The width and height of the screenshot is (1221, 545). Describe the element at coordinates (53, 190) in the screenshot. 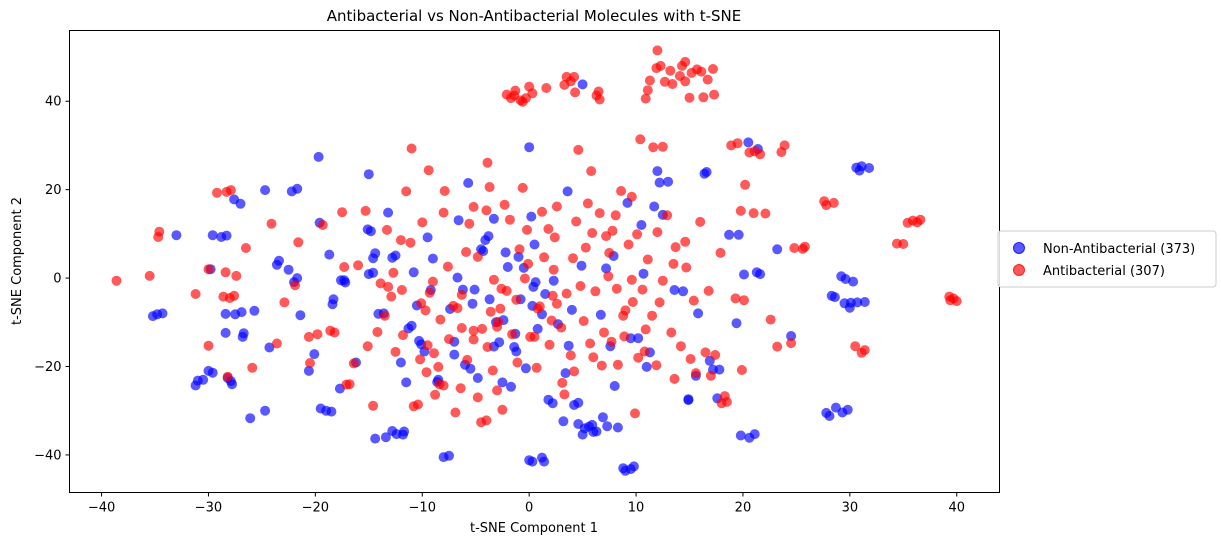

I see `y-tick-label: 20` at that location.